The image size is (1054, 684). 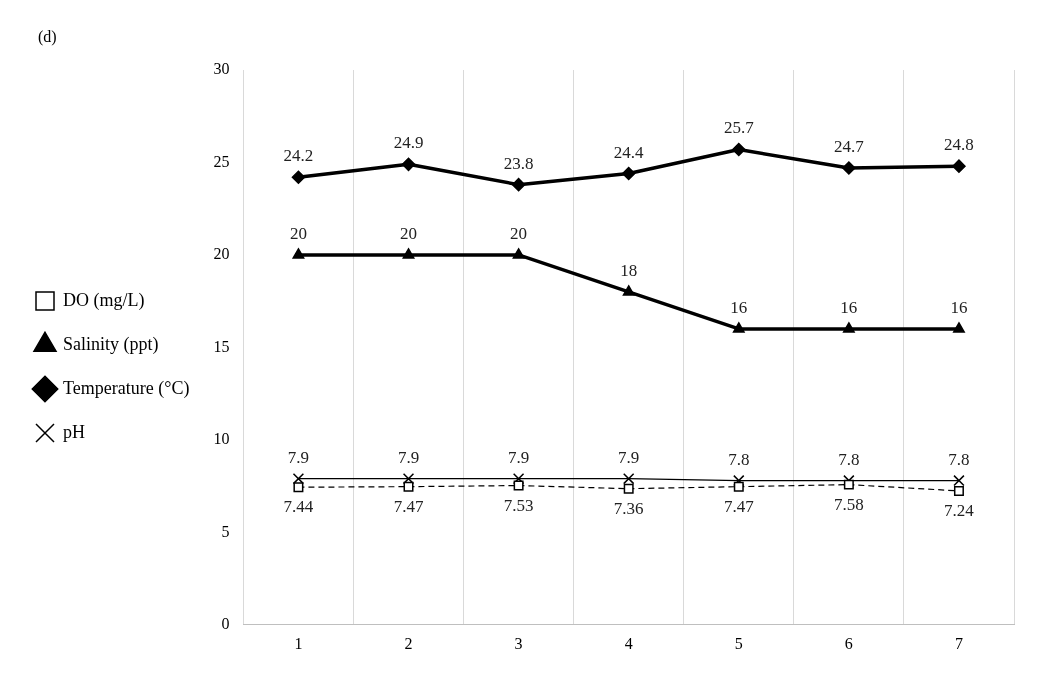 I want to click on legend-label: DO (mg/L), so click(x=104, y=300).